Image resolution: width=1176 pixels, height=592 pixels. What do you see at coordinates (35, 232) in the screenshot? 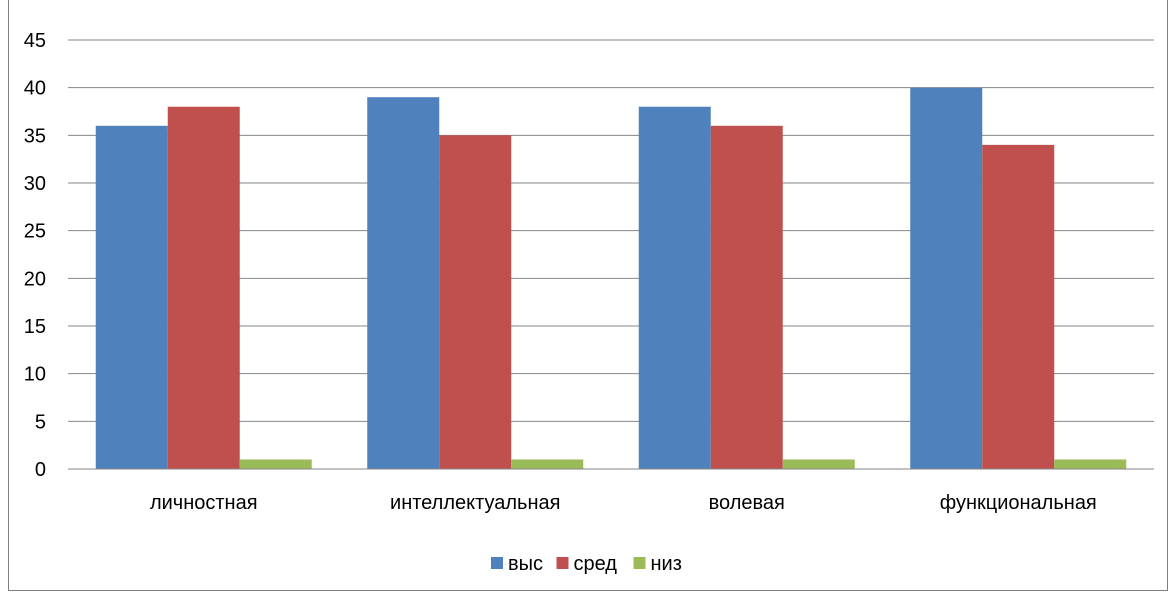
I see `y-tick-label: 25` at bounding box center [35, 232].